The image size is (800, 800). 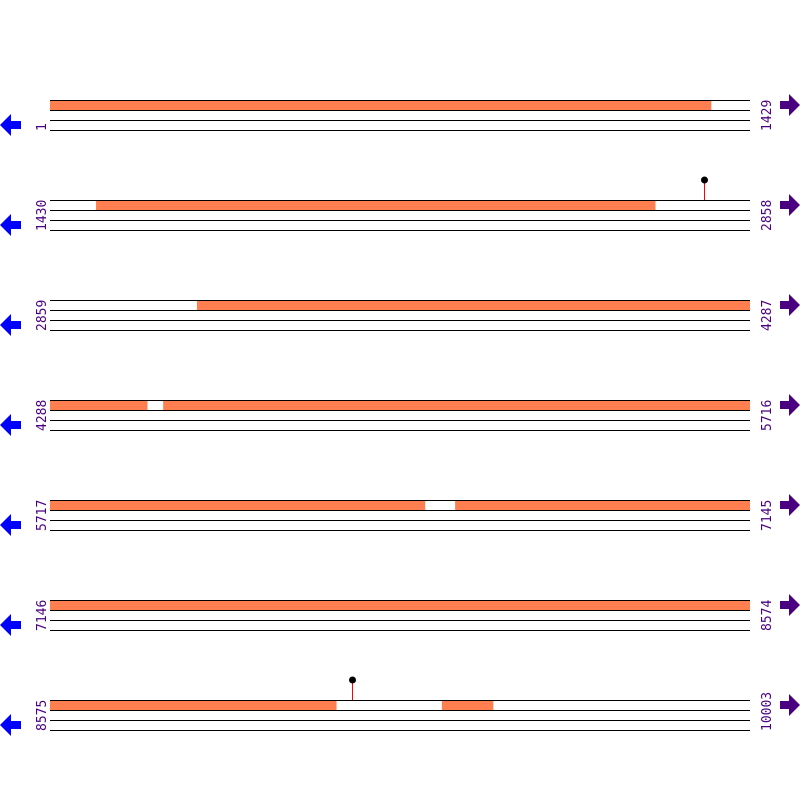 I want to click on row-start-label: 4288, so click(x=42, y=415).